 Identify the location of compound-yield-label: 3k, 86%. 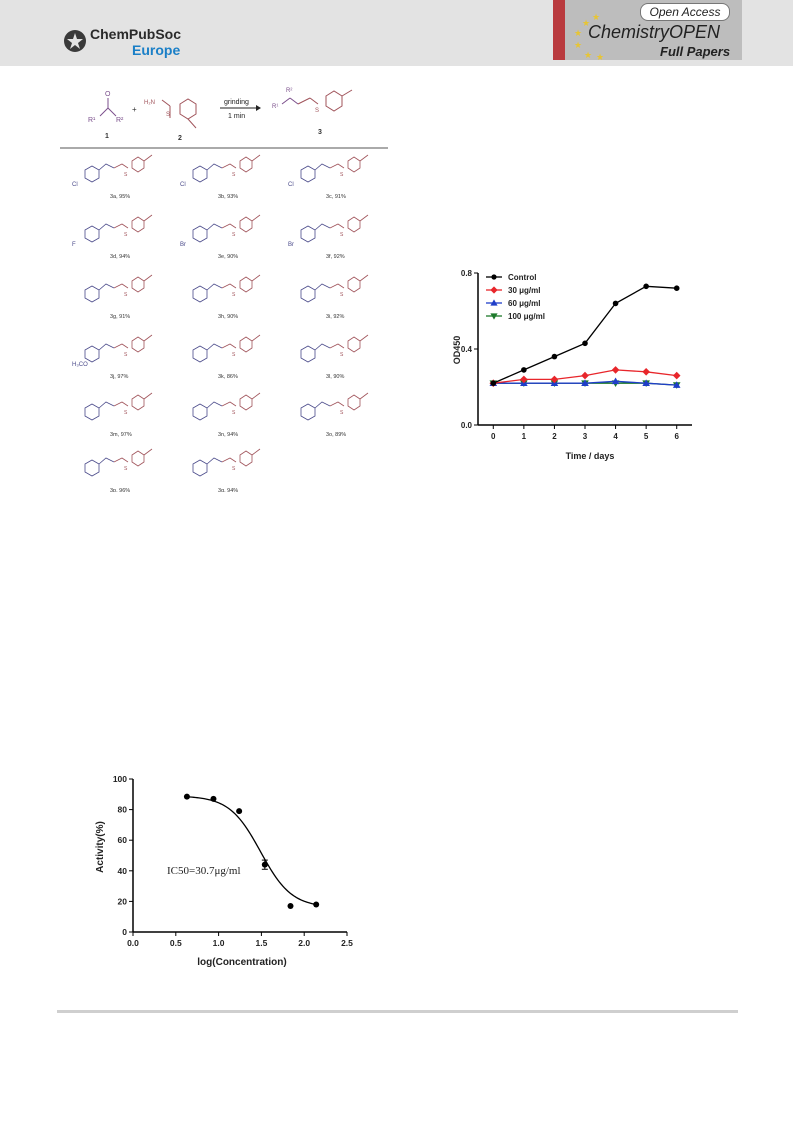
(228, 377).